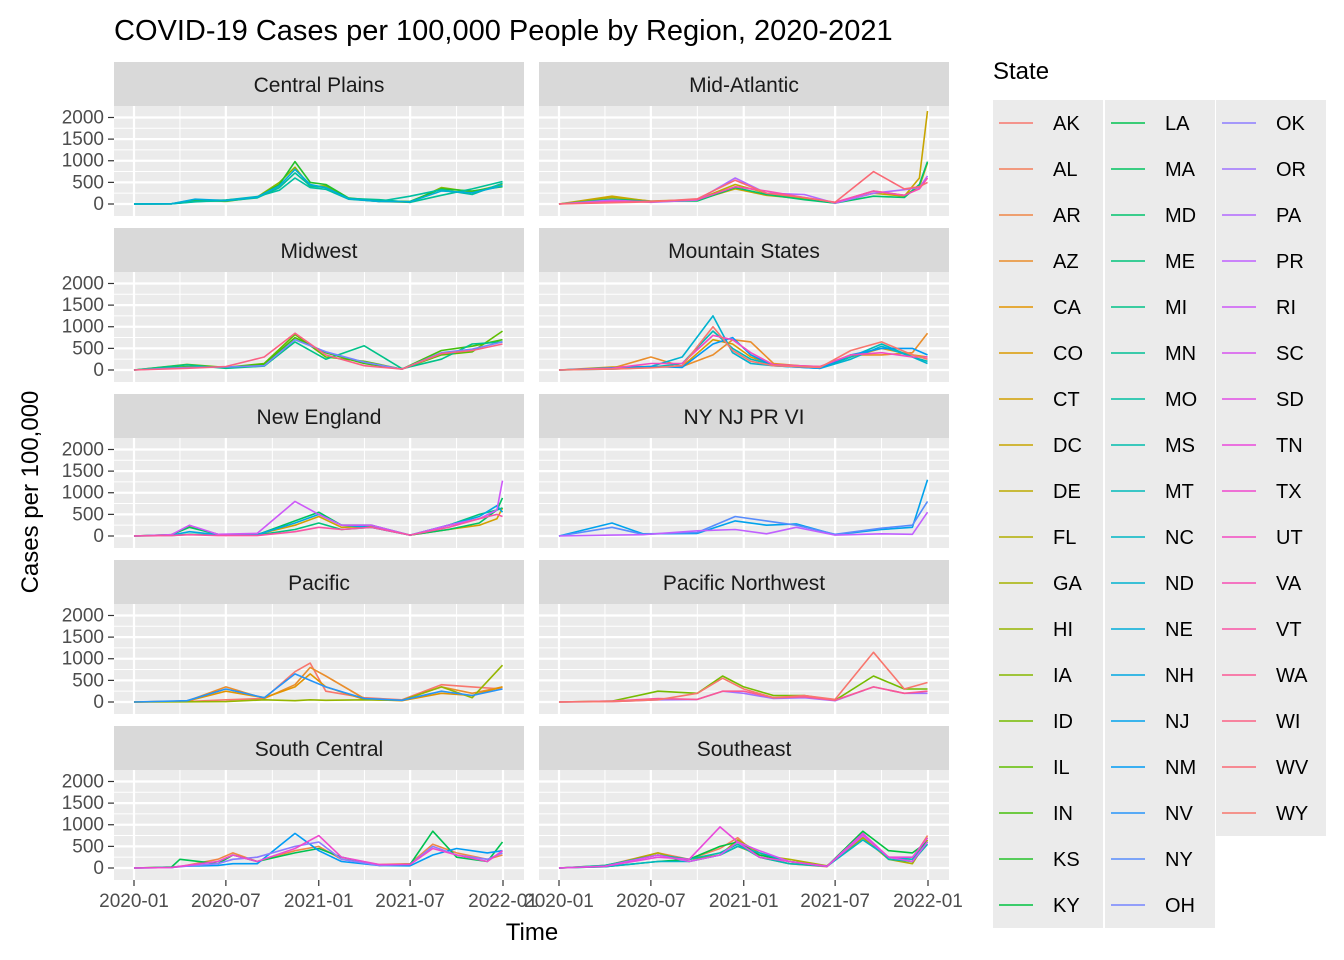 The image size is (1344, 960). I want to click on legend-label: AL, so click(1065, 170).